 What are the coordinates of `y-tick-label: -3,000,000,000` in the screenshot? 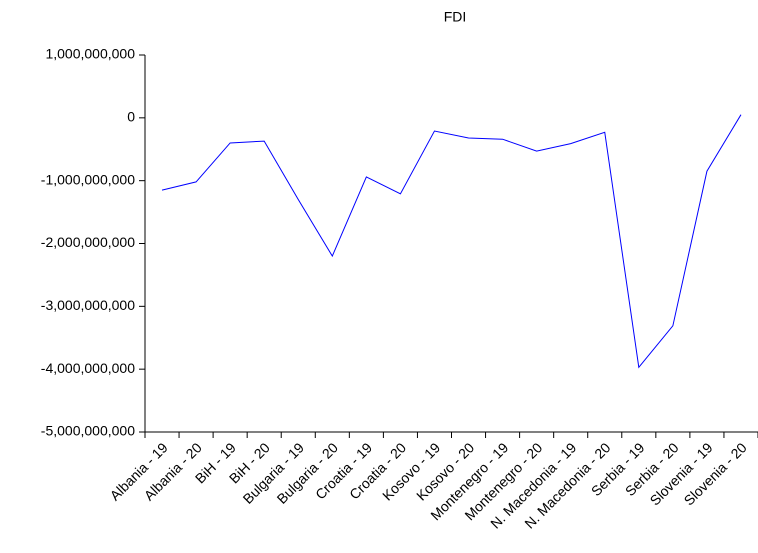 It's located at (88, 305).